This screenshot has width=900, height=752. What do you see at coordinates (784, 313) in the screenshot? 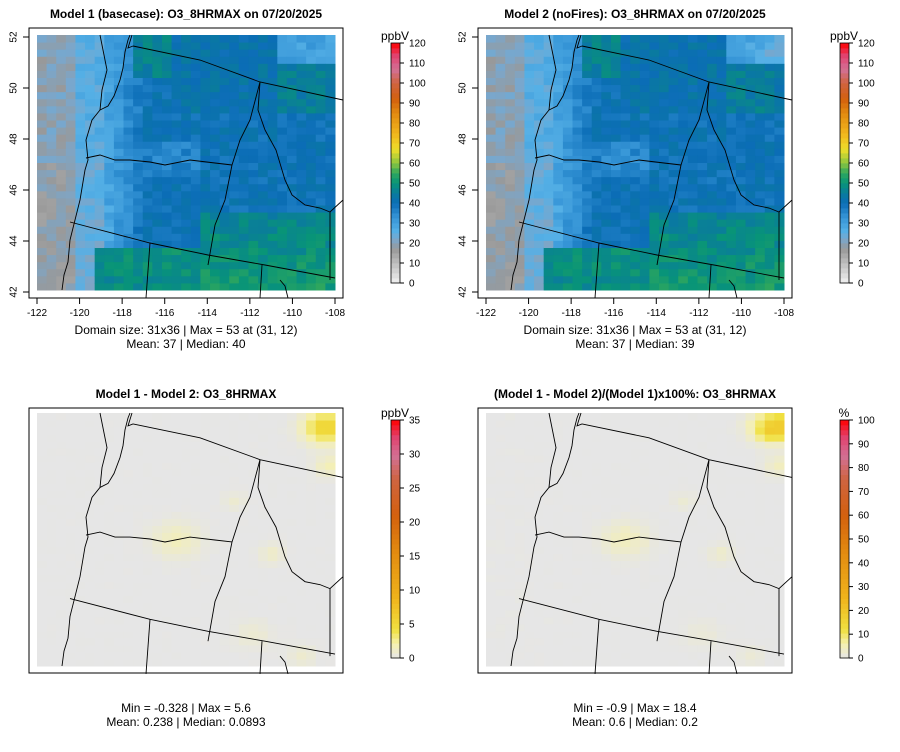
I see `x-tick-label: -108` at bounding box center [784, 313].